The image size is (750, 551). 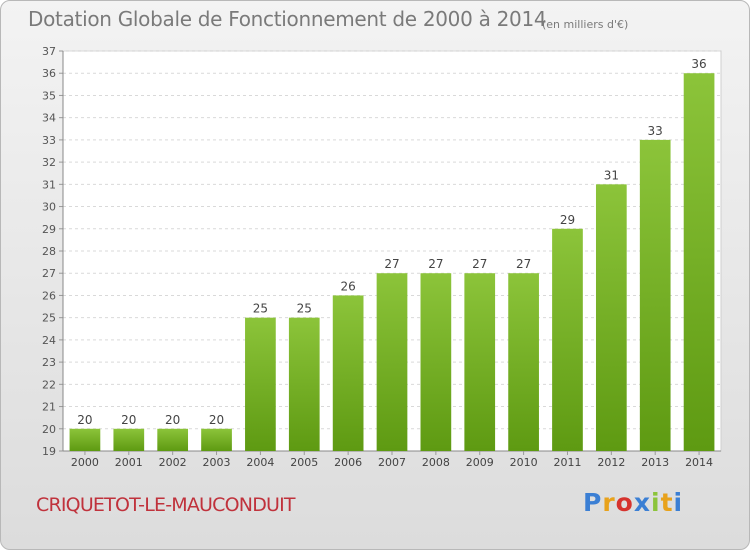 I want to click on data-label-2009: 27, so click(x=479, y=264).